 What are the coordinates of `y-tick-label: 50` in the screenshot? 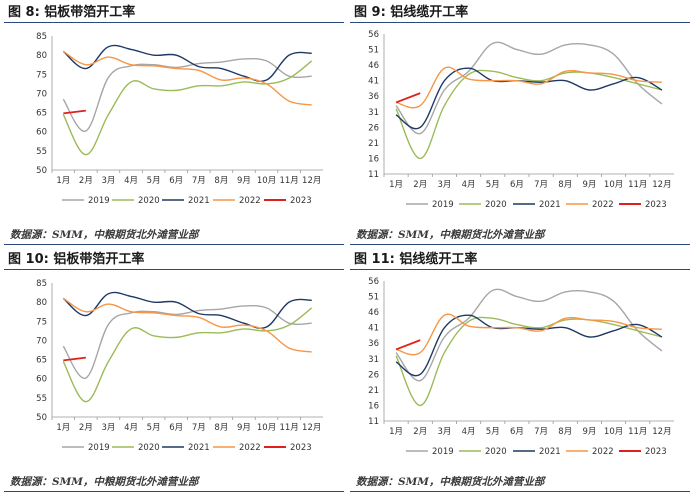 It's located at (41, 171).